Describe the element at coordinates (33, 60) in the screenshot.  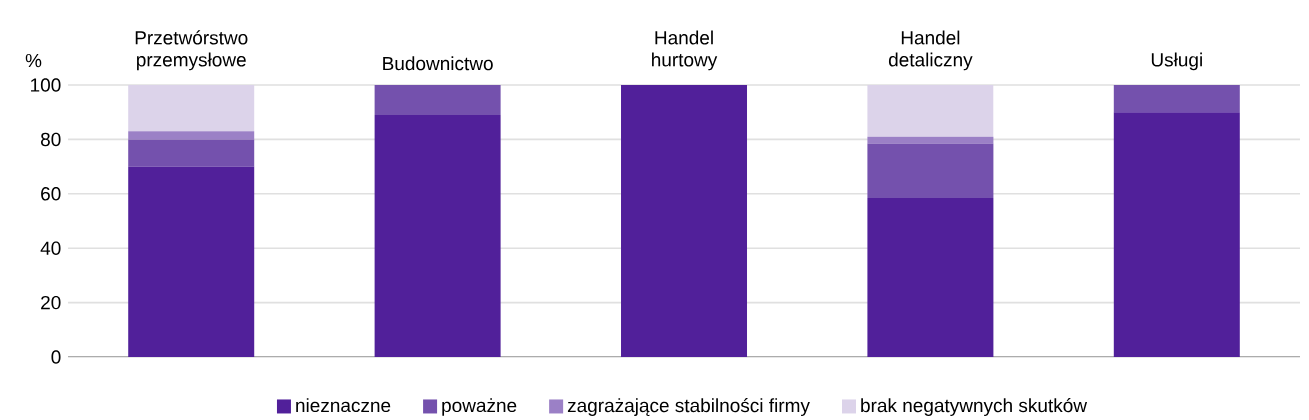
I see `y-axis-title: %` at that location.